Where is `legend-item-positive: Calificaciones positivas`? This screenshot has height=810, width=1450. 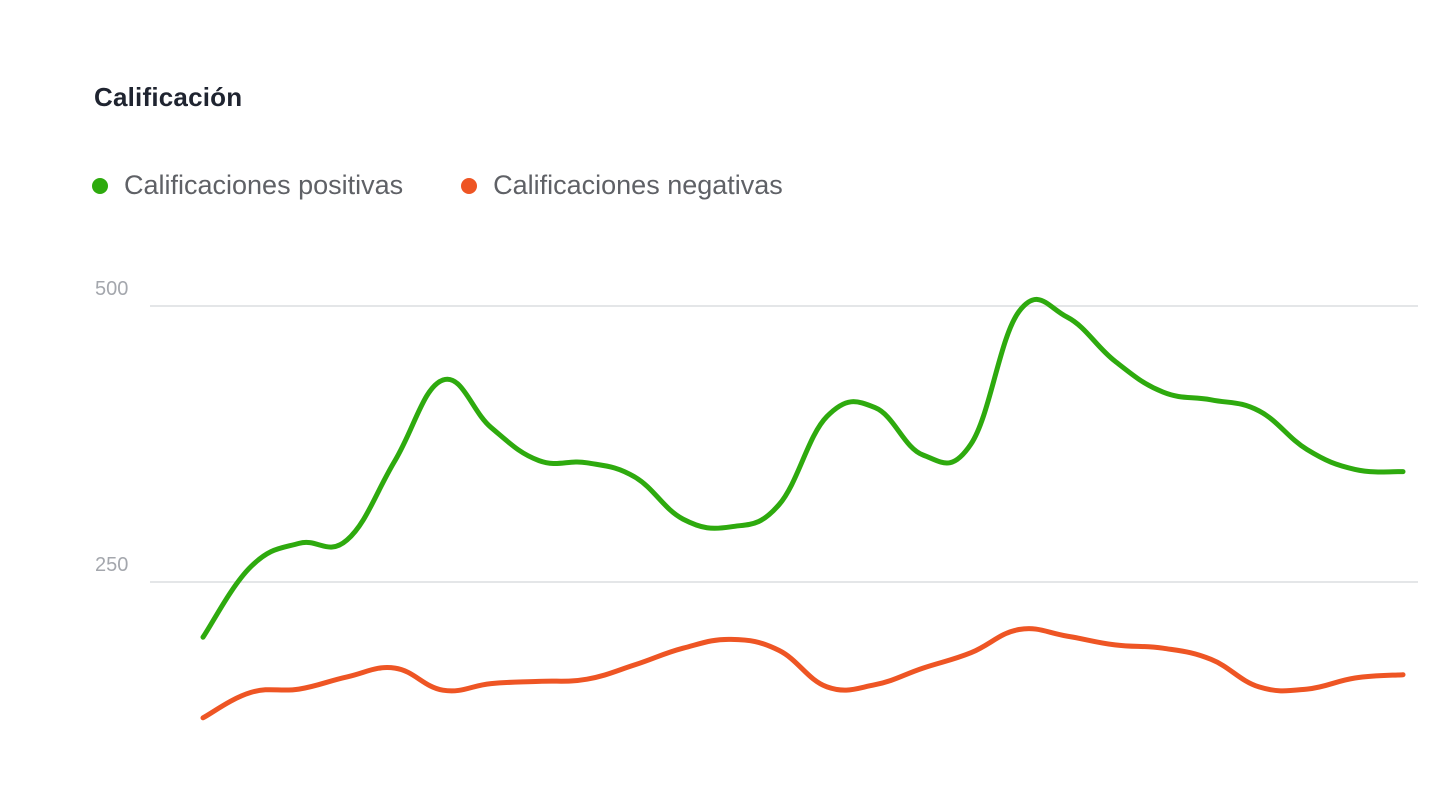
legend-item-positive: Calificaciones positivas is located at coordinates (247, 185).